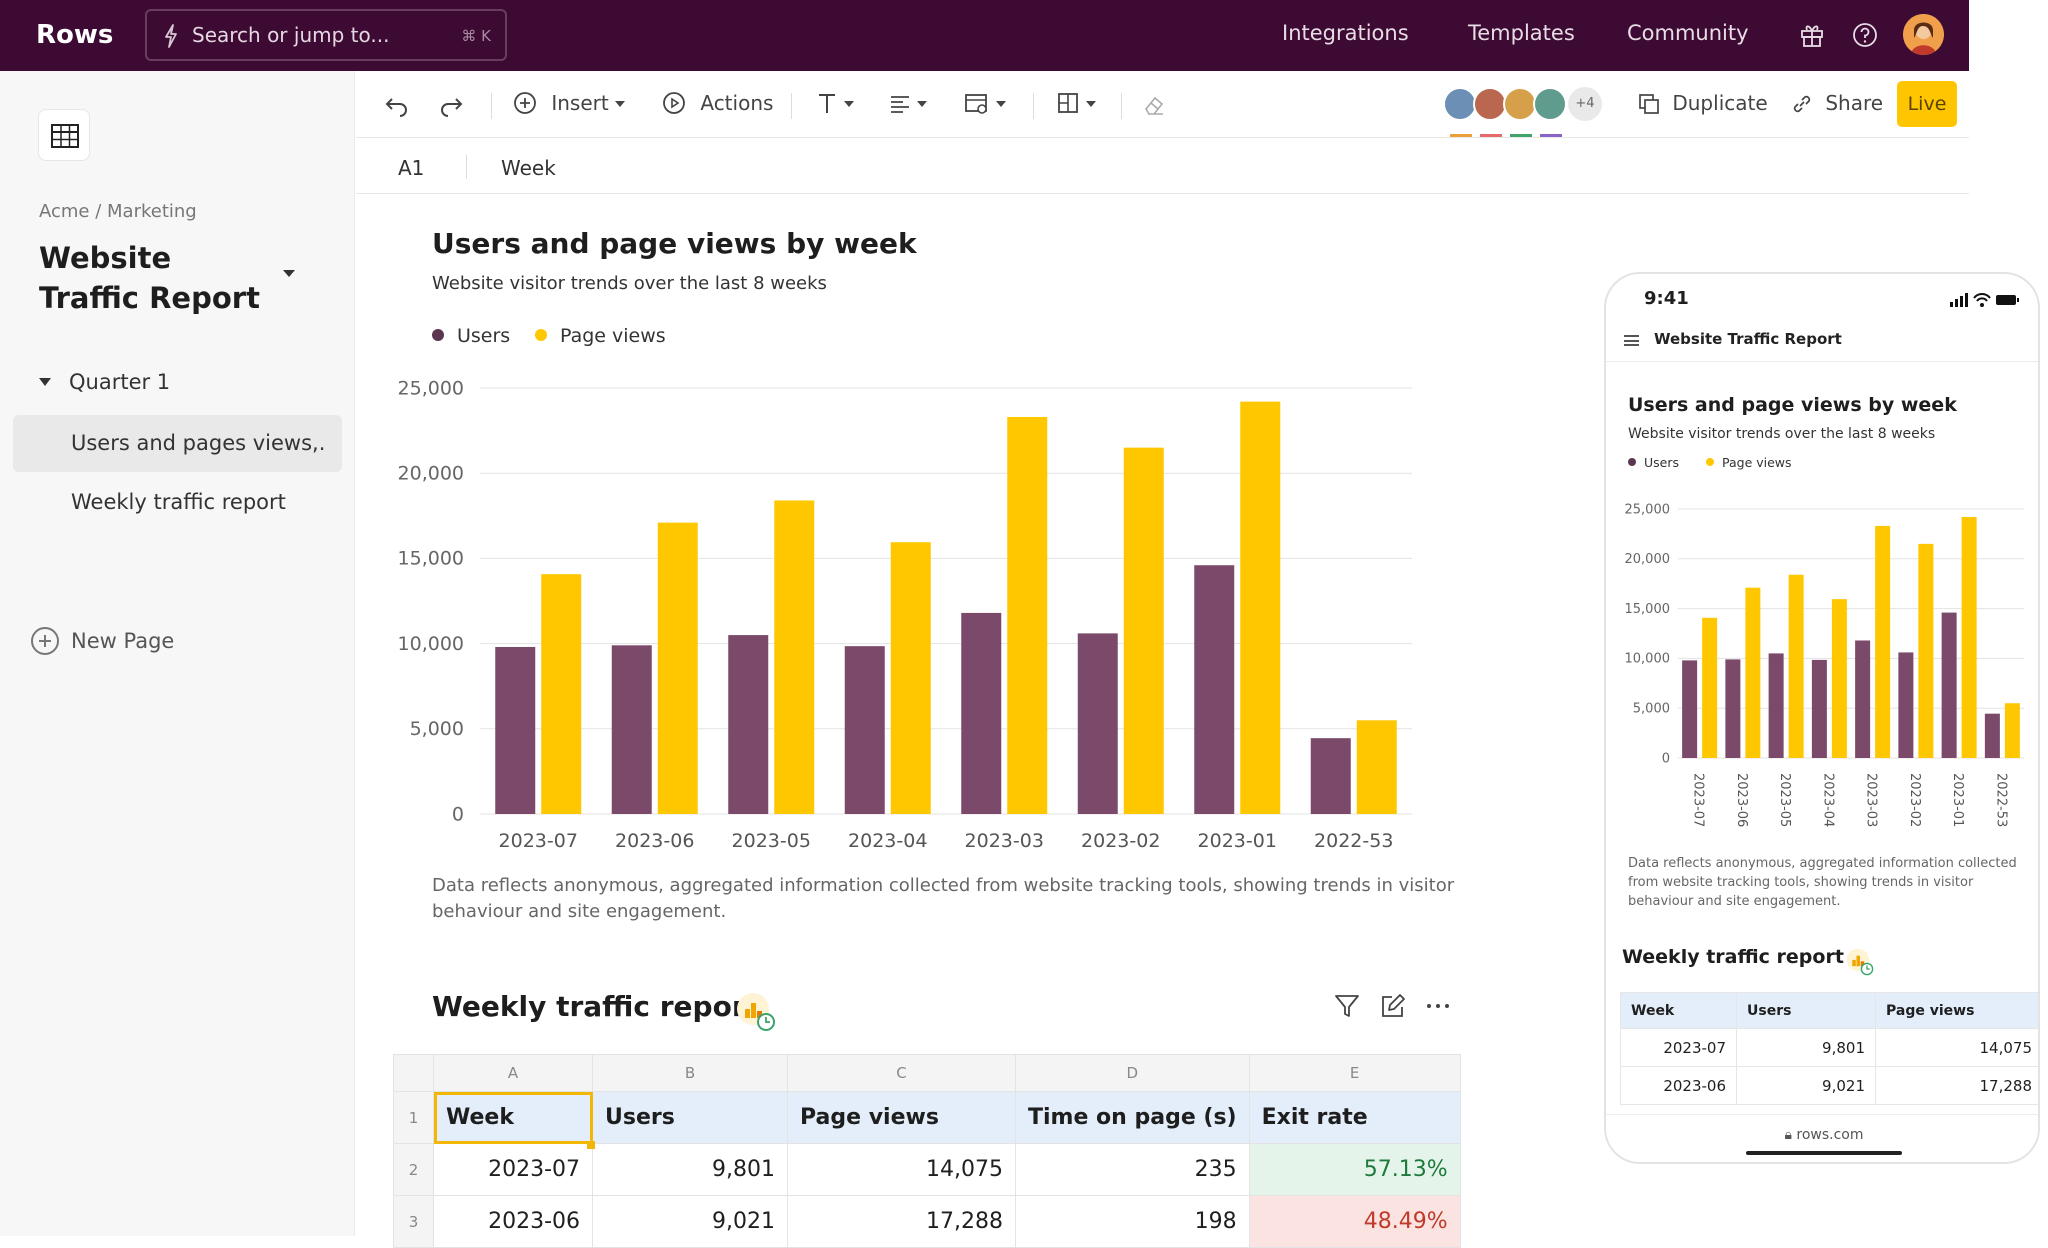 The height and width of the screenshot is (1248, 2048). Describe the element at coordinates (1585, 104) in the screenshot. I see `more-collaborators-badge: +4` at that location.